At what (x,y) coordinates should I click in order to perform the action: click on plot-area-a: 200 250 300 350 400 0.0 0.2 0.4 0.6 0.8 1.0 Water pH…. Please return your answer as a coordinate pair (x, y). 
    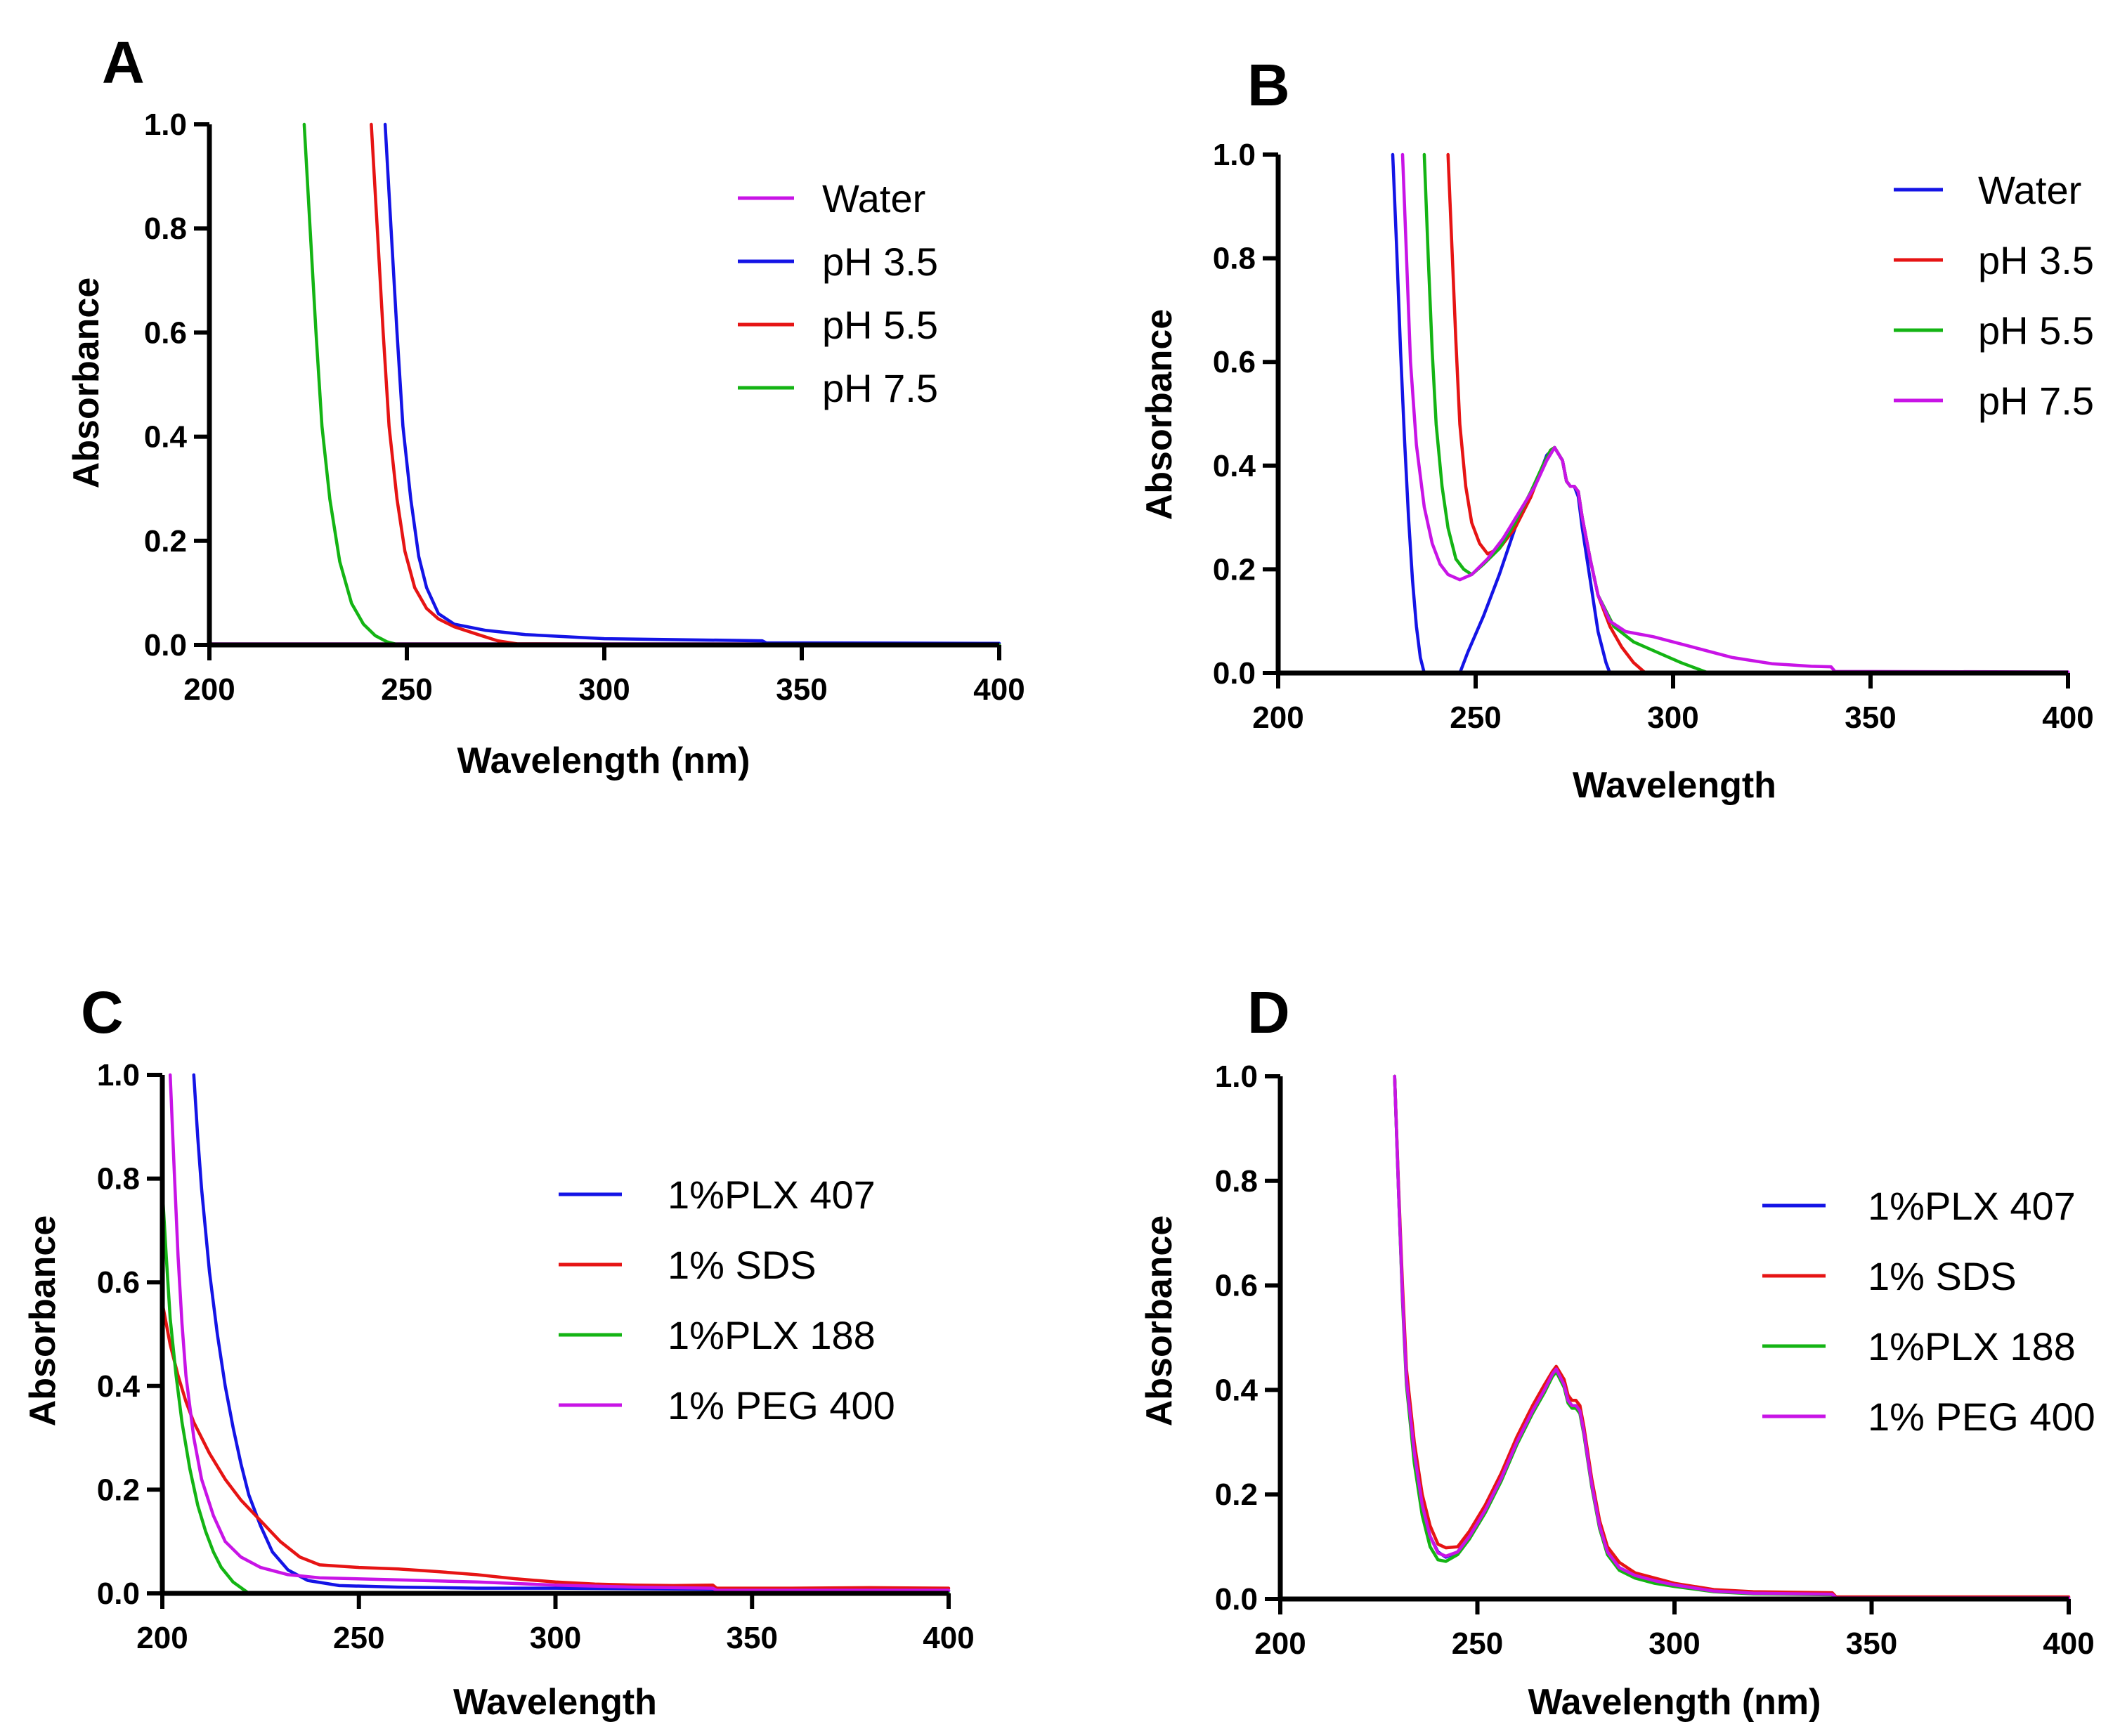
    Looking at the image, I should click on (584, 407).